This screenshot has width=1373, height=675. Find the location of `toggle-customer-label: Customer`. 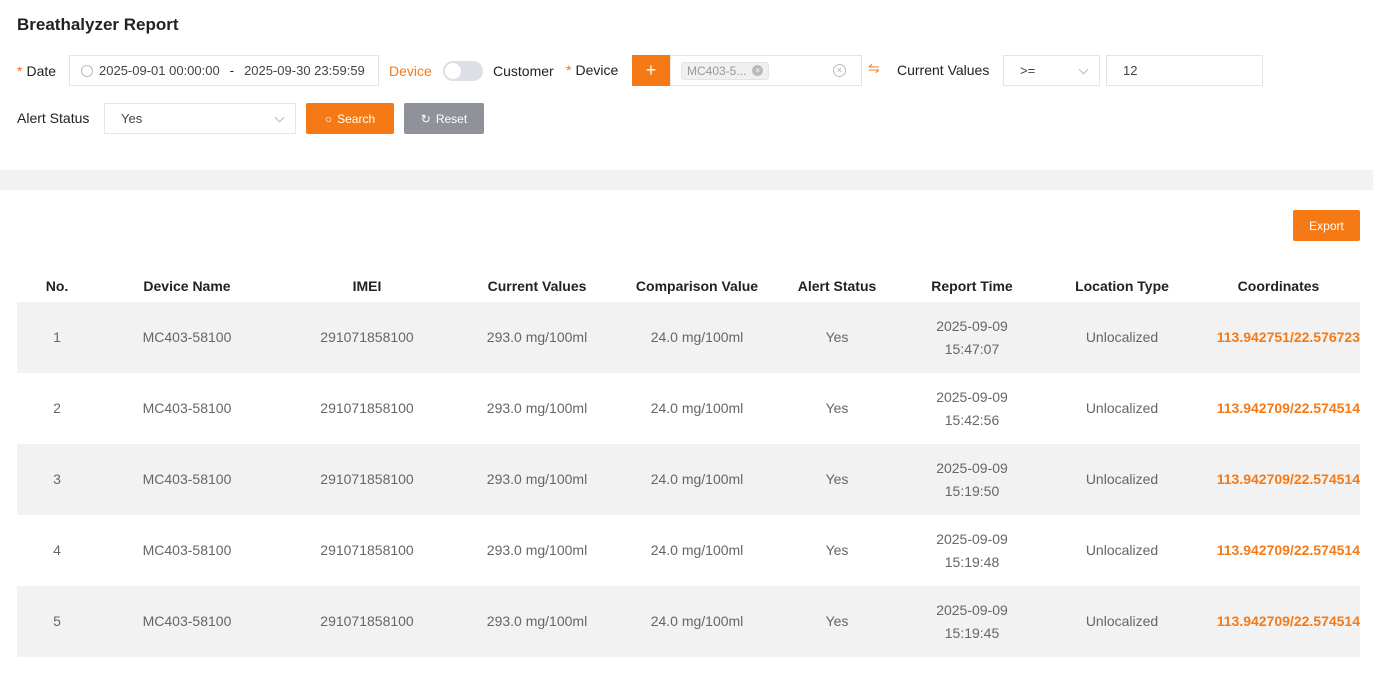

toggle-customer-label: Customer is located at coordinates (523, 71).